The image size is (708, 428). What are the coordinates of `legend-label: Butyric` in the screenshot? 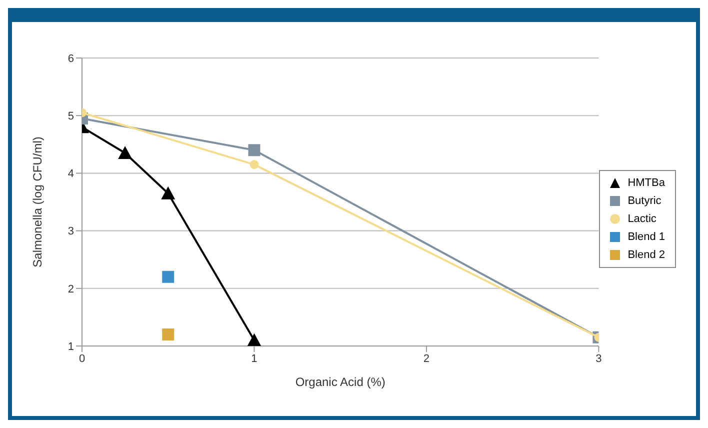 It's located at (645, 201).